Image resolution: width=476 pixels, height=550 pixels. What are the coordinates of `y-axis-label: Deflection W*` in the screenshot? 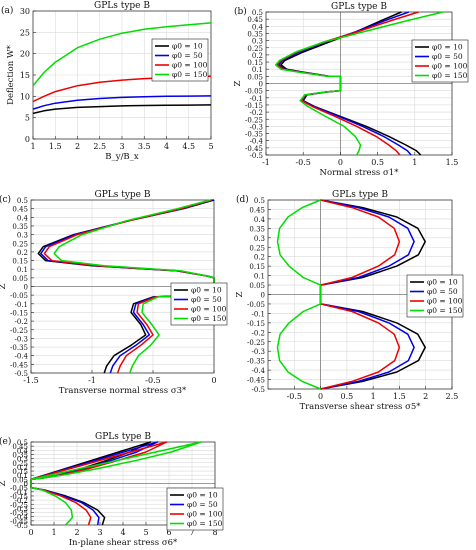 It's located at (11, 74).